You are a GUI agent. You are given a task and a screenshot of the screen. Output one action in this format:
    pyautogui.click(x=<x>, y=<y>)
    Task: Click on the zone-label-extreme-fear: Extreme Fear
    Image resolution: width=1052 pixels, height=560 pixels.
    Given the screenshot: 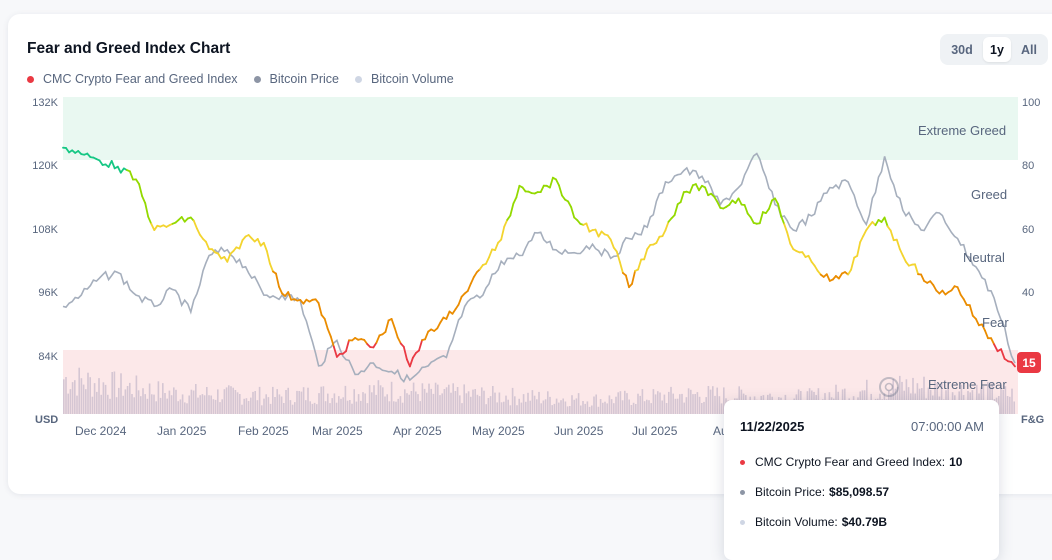 What is the action you would take?
    pyautogui.click(x=967, y=384)
    